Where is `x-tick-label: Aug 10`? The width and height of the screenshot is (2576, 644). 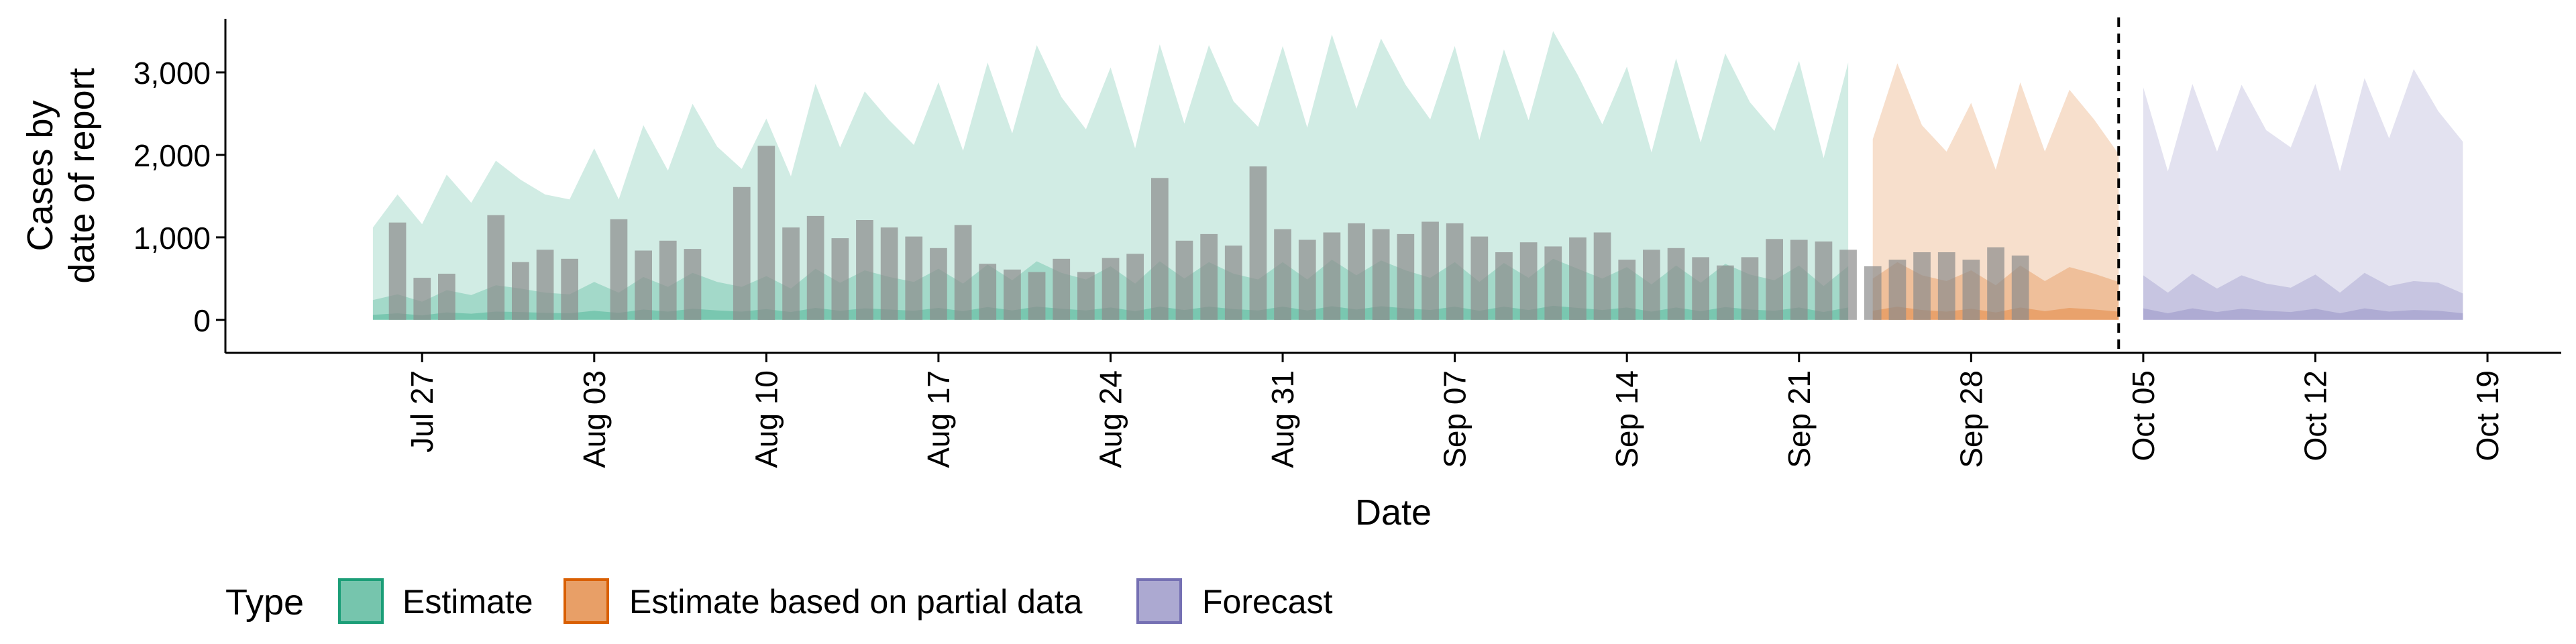 x-tick-label: Aug 10 is located at coordinates (766, 419).